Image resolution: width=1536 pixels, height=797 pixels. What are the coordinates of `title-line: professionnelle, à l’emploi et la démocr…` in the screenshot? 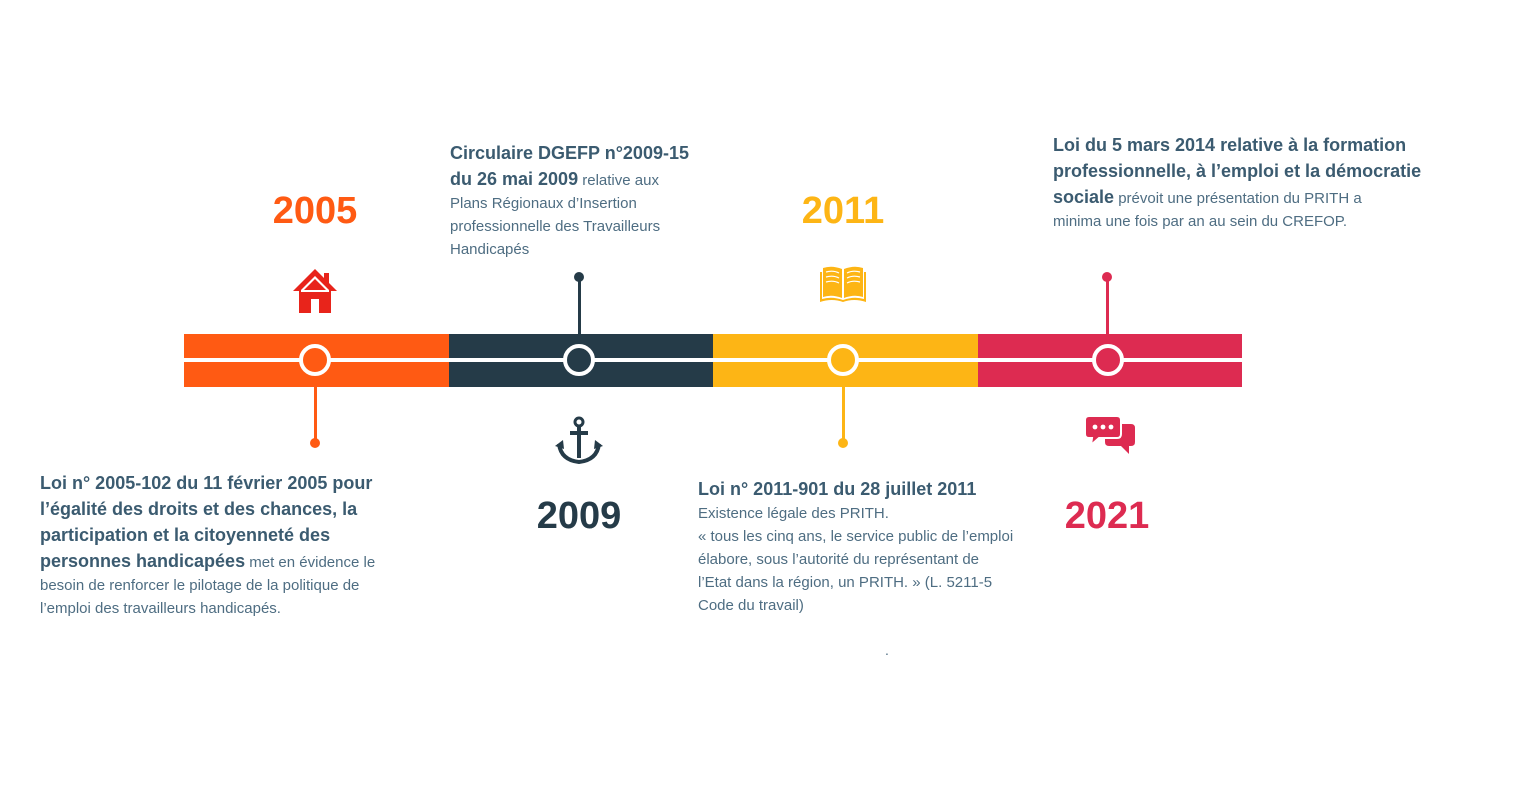 It's located at (1237, 171).